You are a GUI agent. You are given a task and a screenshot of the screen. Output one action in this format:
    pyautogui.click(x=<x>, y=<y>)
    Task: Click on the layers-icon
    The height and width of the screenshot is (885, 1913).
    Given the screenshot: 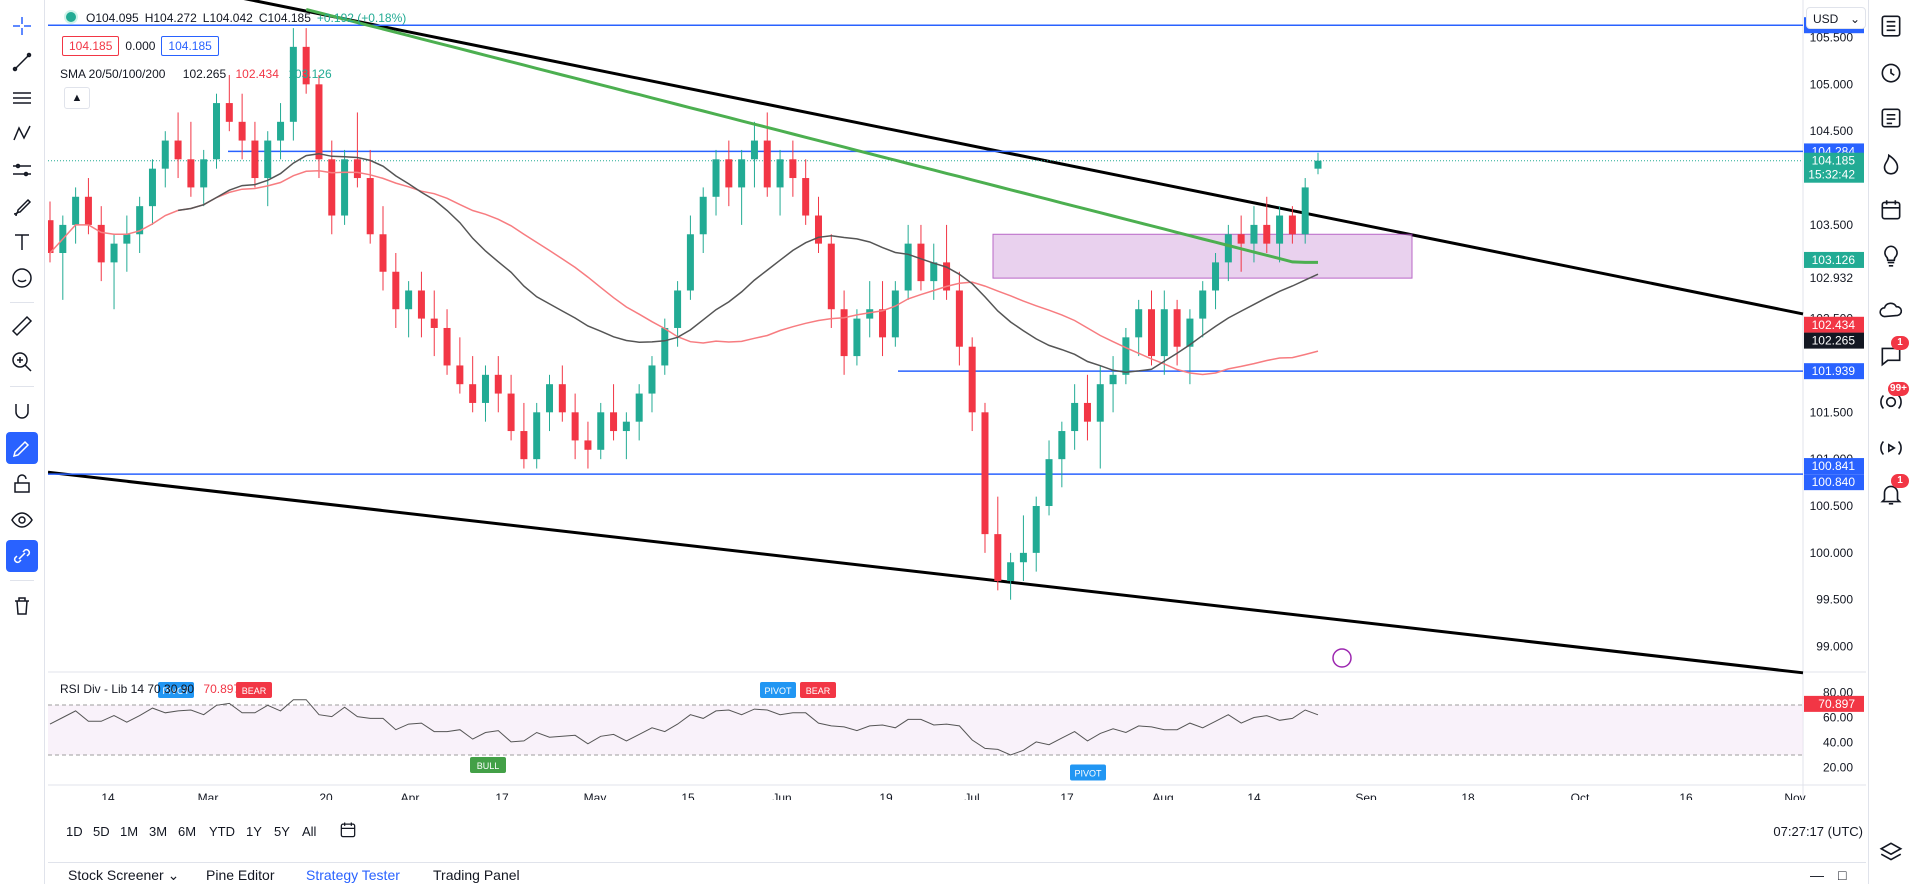 What is the action you would take?
    pyautogui.click(x=1891, y=852)
    